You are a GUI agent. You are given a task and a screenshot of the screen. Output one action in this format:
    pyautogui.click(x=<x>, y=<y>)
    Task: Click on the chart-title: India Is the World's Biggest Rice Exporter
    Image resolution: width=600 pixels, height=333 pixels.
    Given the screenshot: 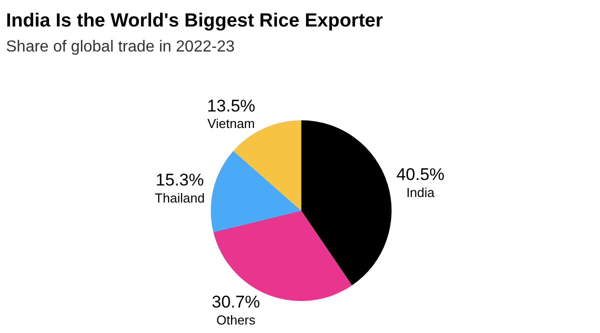 What is the action you would take?
    pyautogui.click(x=195, y=21)
    